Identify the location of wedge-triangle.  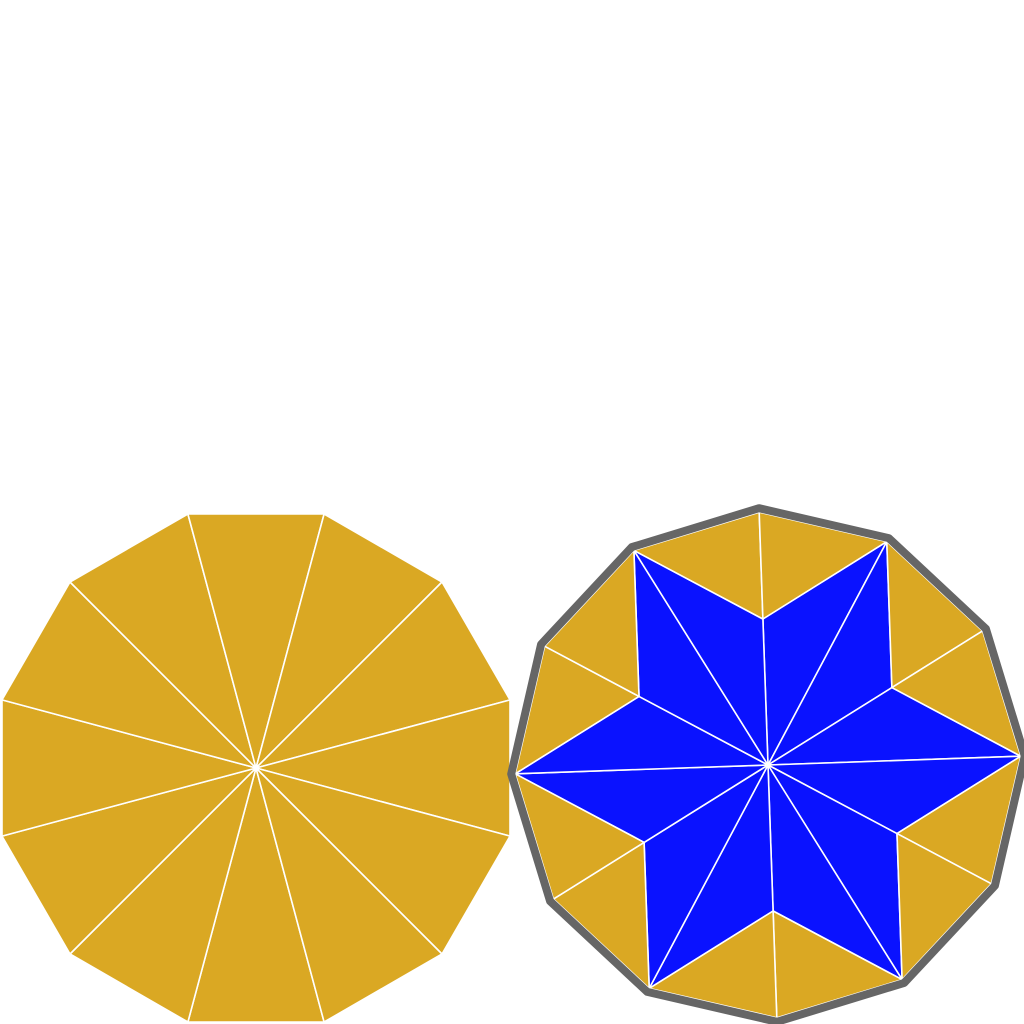
(349, 895).